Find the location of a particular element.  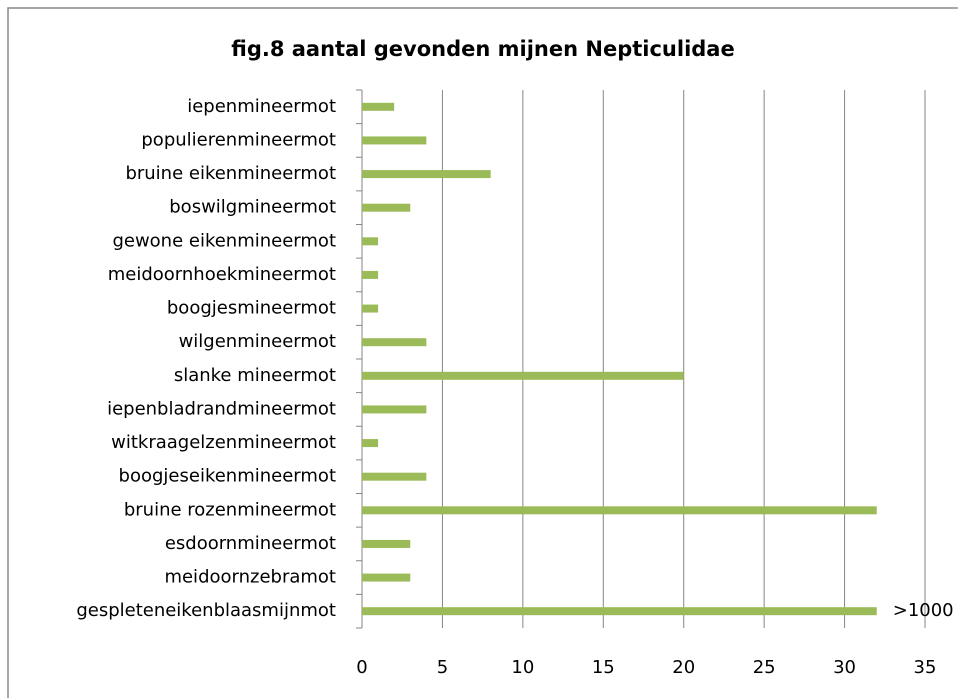

y-tick-label: populierenmineermot is located at coordinates (238, 139).